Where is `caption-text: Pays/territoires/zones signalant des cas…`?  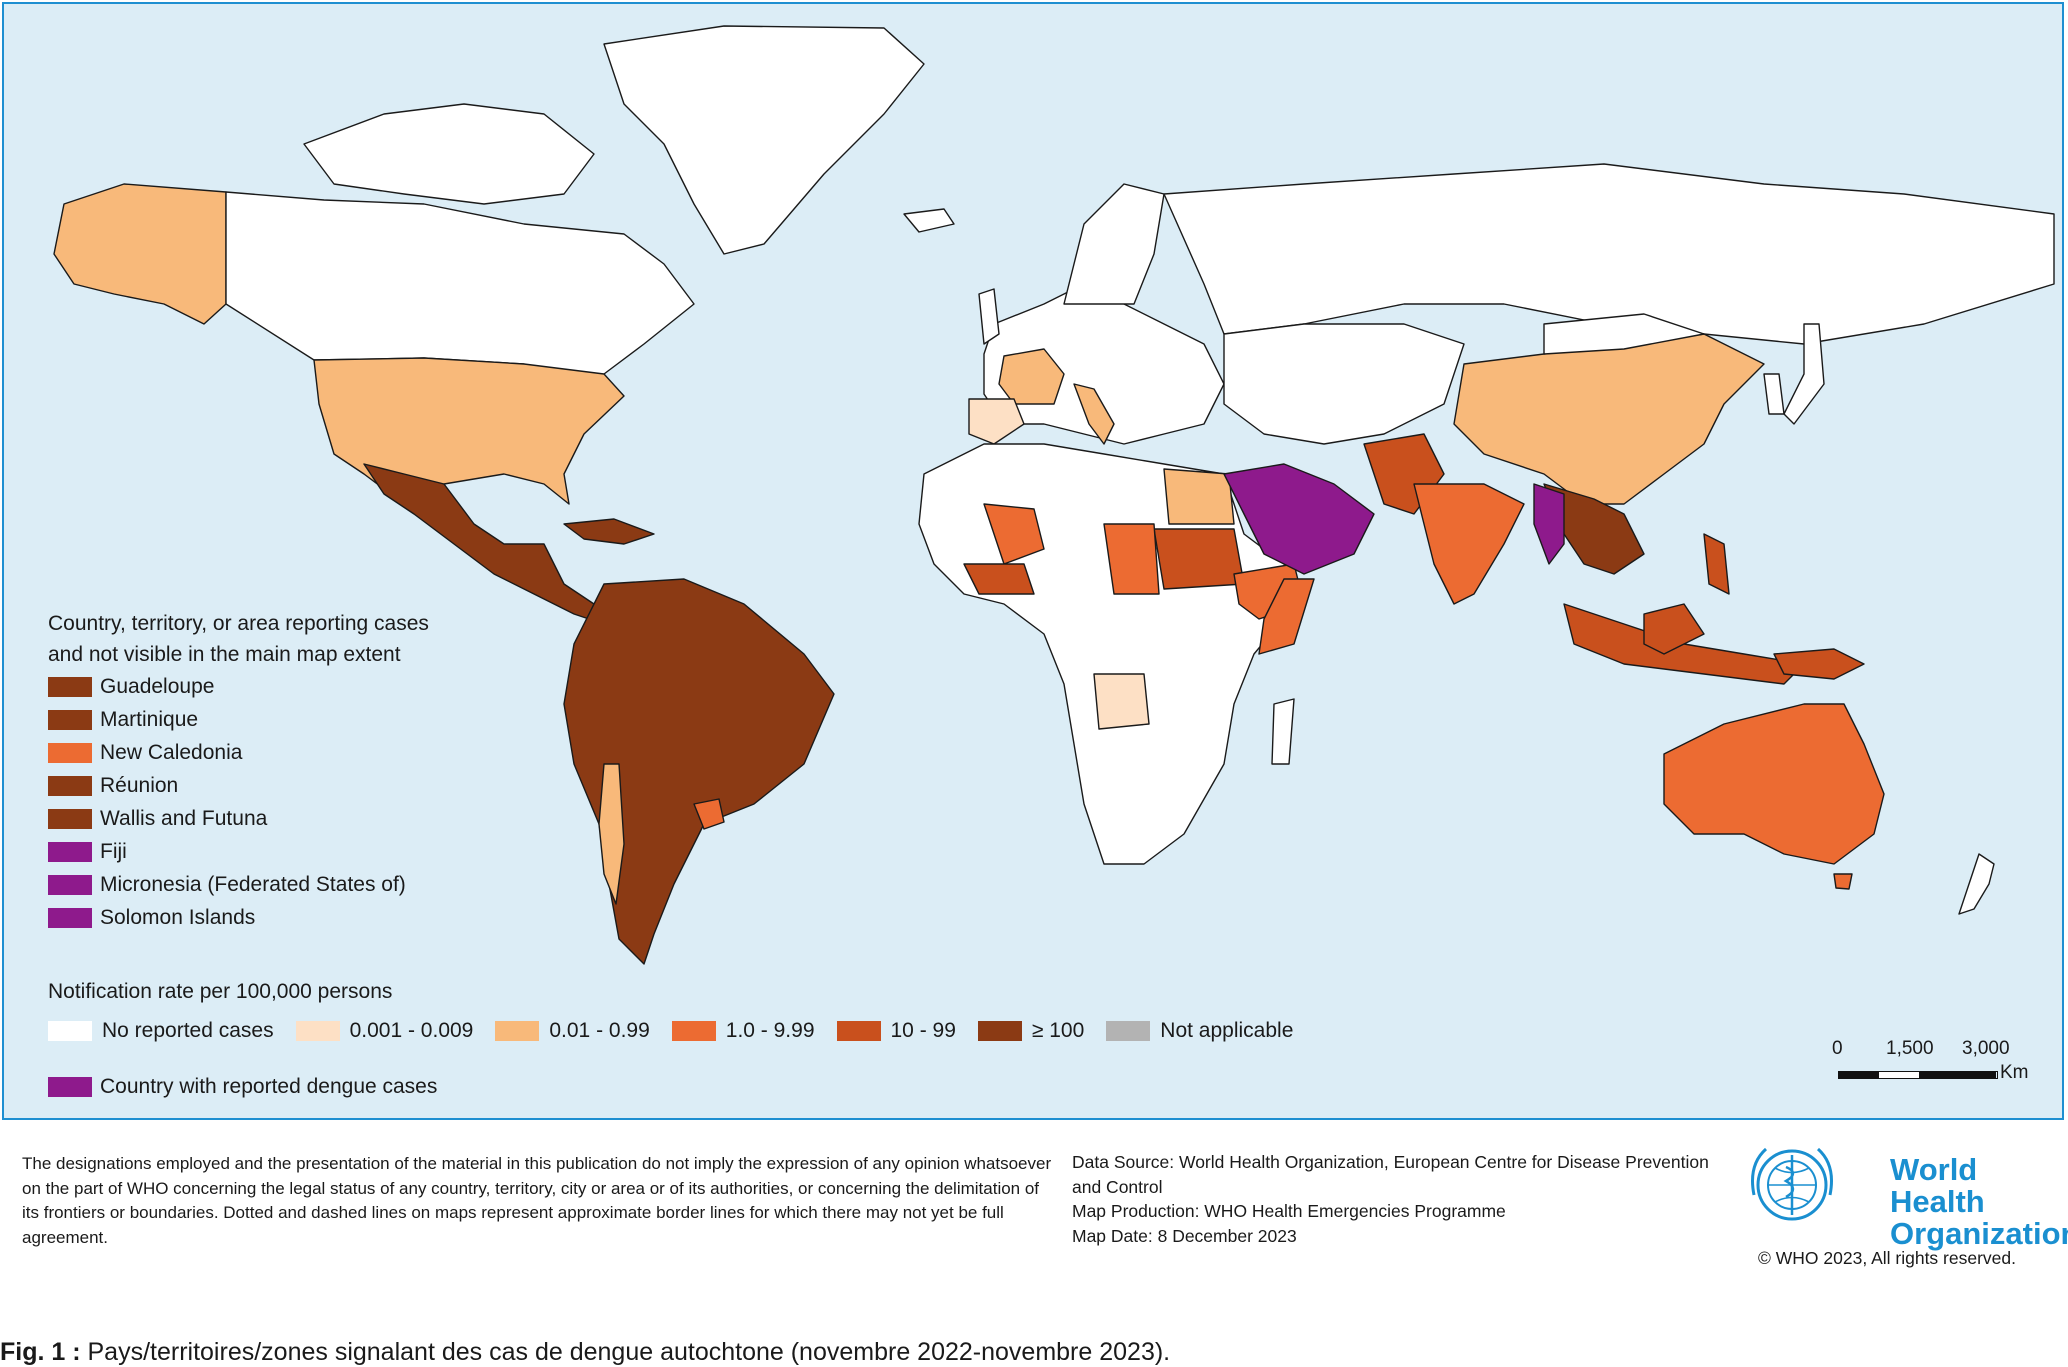
caption-text: Pays/territoires/zones signalant des cas… is located at coordinates (625, 1352).